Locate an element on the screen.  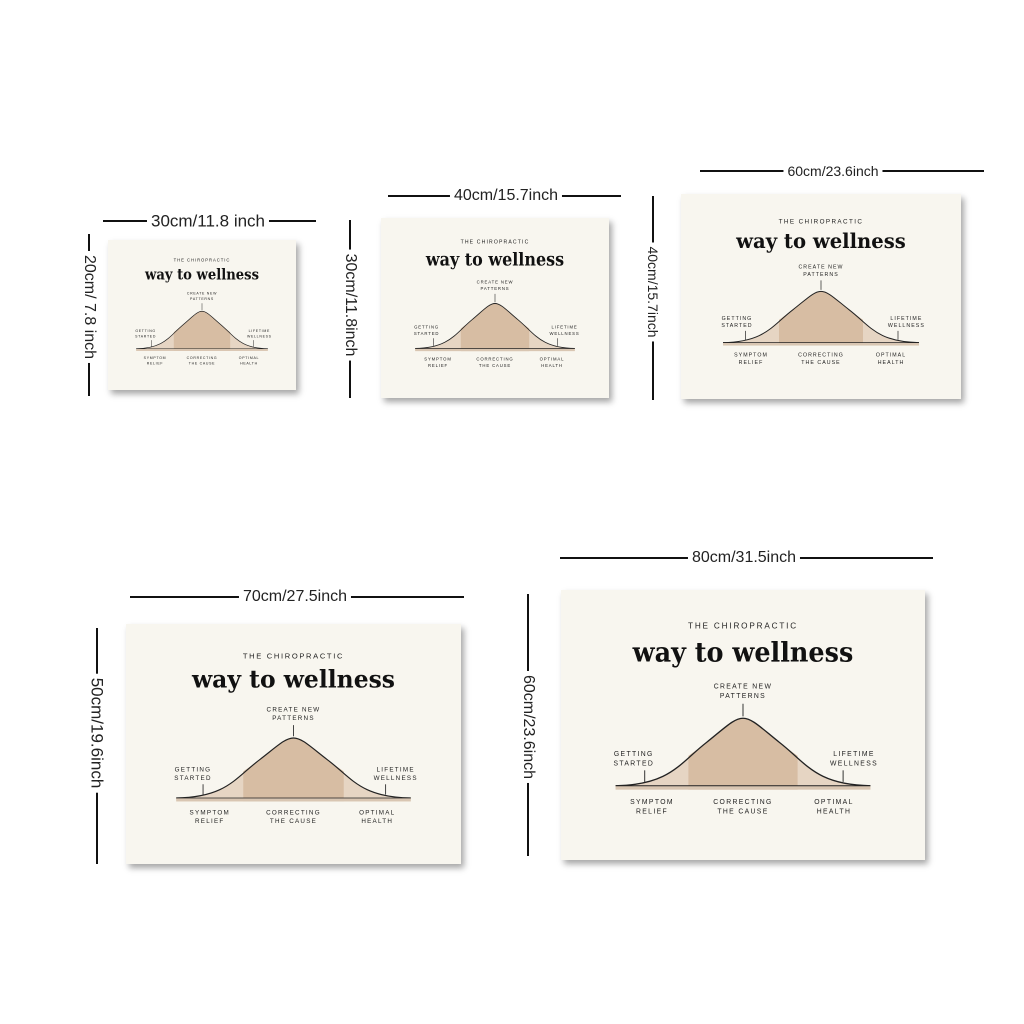
height-label: 50cm/19.6inch is located at coordinates (97, 733).